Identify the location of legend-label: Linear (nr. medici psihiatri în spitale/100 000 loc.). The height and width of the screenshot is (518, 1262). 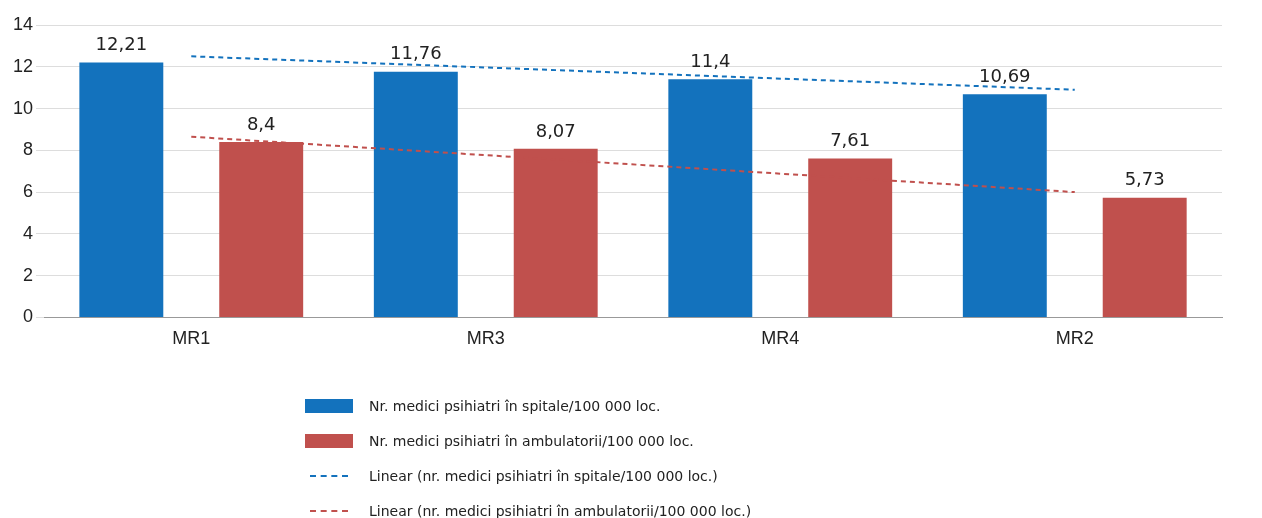
(543, 475).